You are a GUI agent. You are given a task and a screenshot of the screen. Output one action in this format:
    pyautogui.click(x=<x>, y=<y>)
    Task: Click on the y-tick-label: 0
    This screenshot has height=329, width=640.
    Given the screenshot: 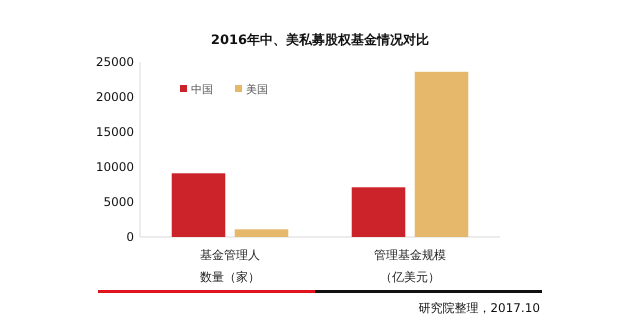 What is the action you would take?
    pyautogui.click(x=130, y=237)
    